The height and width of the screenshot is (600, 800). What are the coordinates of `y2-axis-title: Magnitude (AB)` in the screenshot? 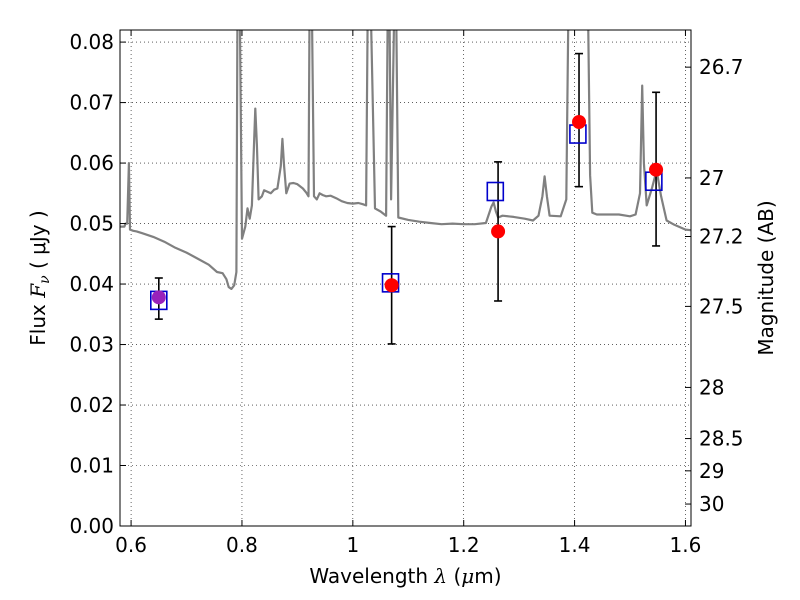 It's located at (766, 277).